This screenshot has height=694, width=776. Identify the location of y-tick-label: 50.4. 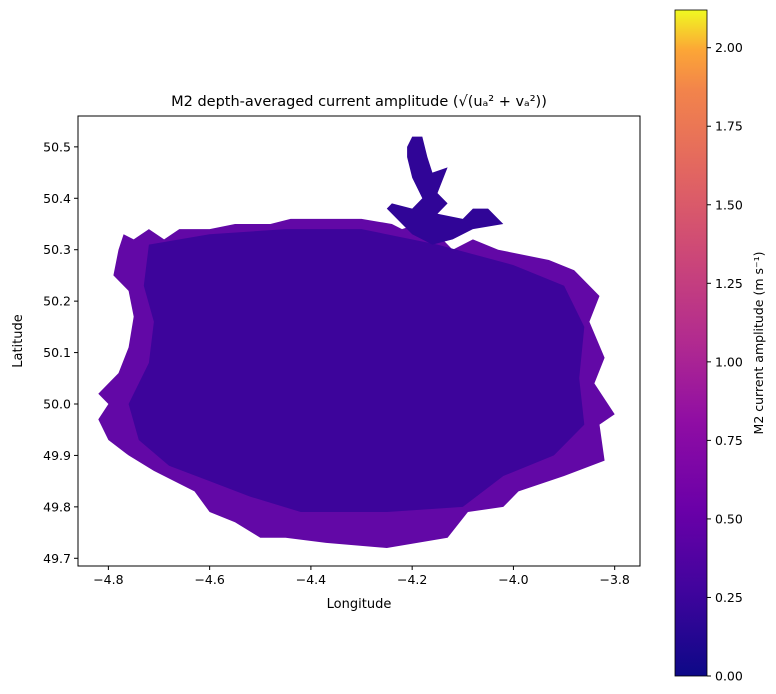
(57, 198).